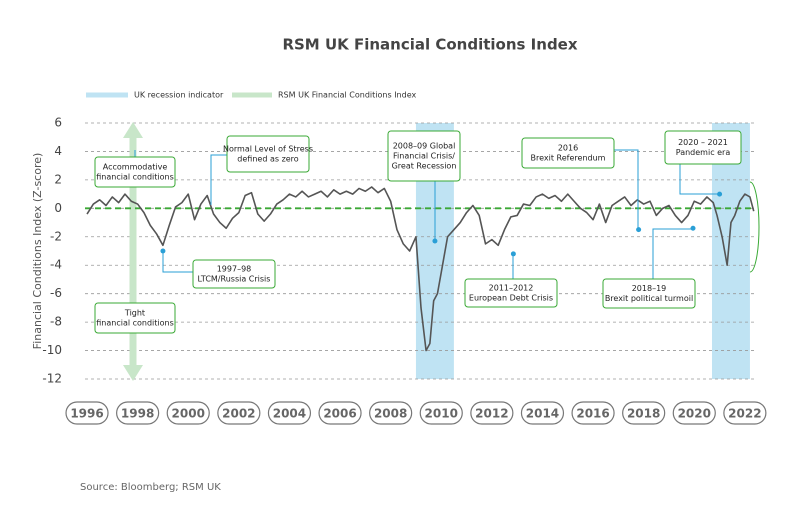 This screenshot has height=528, width=800. What do you see at coordinates (135, 167) in the screenshot?
I see `annotation-text: Accommodative` at bounding box center [135, 167].